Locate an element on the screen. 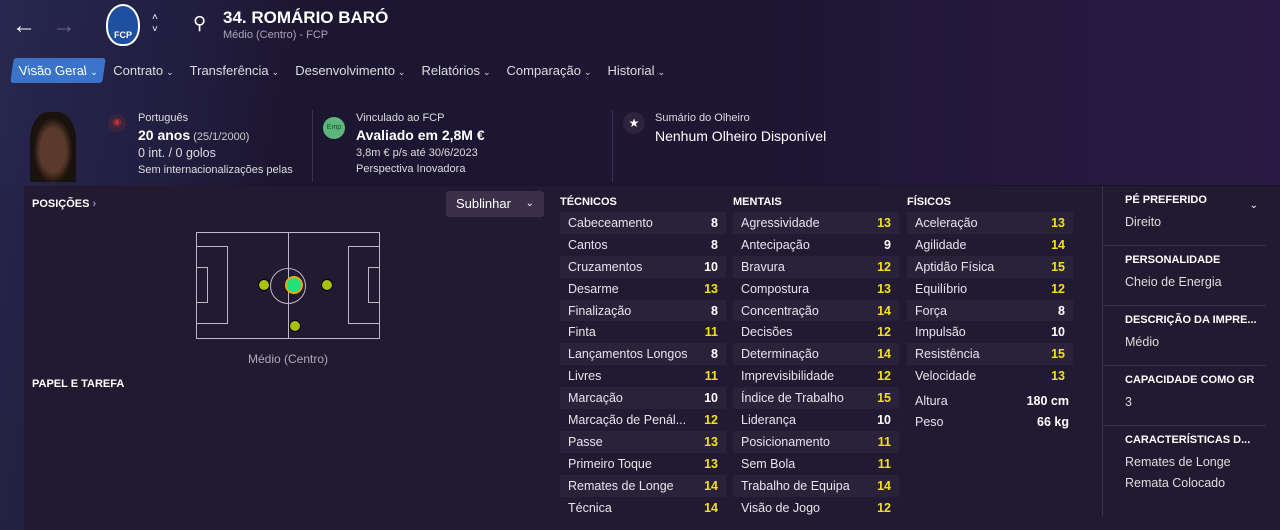 The image size is (1280, 530). attribute-name: Compostura is located at coordinates (775, 288).